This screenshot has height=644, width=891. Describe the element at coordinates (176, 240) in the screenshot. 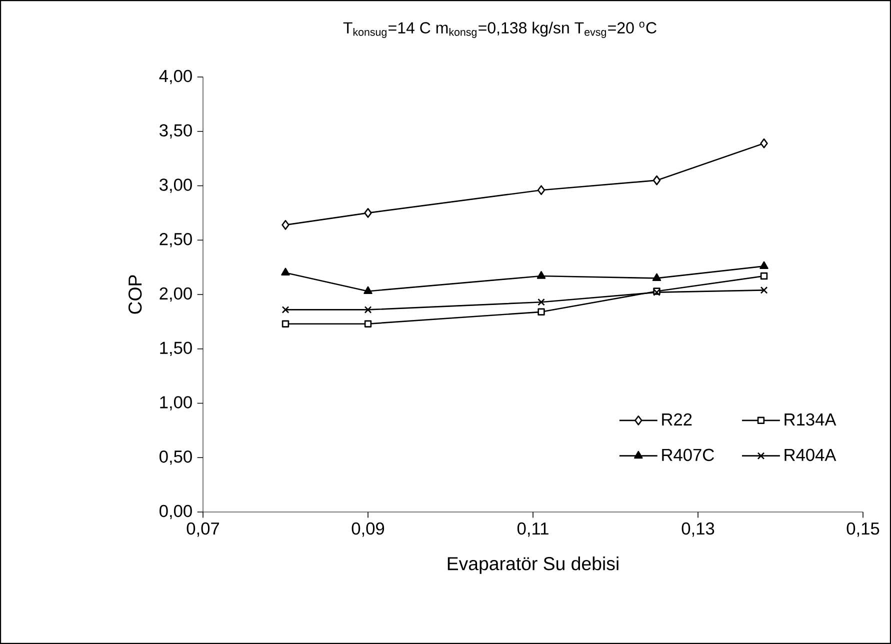

I see `y-tick-label: 2,50` at that location.